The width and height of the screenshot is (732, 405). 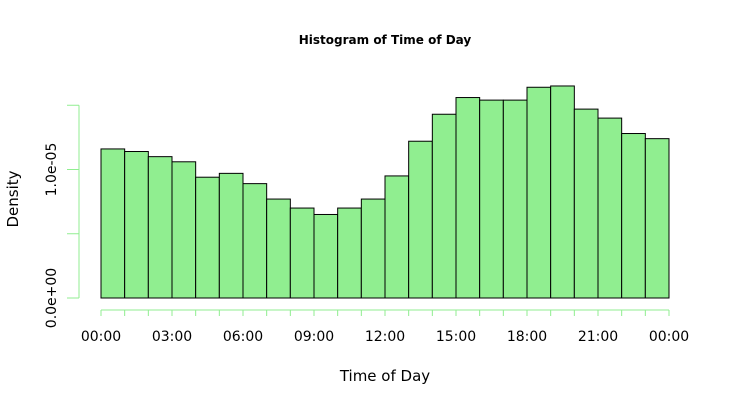 What do you see at coordinates (172, 337) in the screenshot?
I see `x-tick-label: 03:00` at bounding box center [172, 337].